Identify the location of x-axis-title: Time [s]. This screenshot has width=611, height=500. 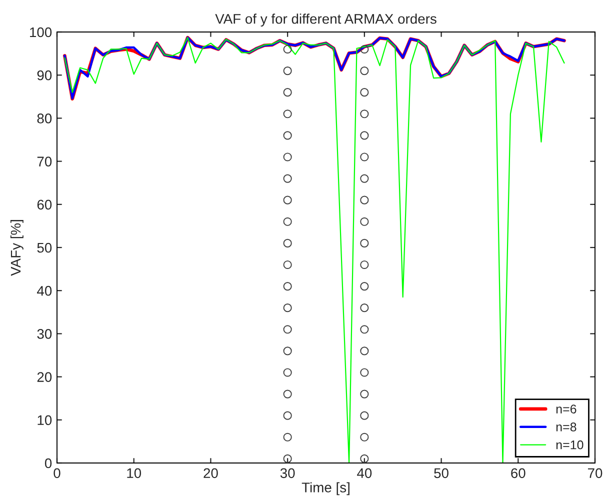
(326, 489).